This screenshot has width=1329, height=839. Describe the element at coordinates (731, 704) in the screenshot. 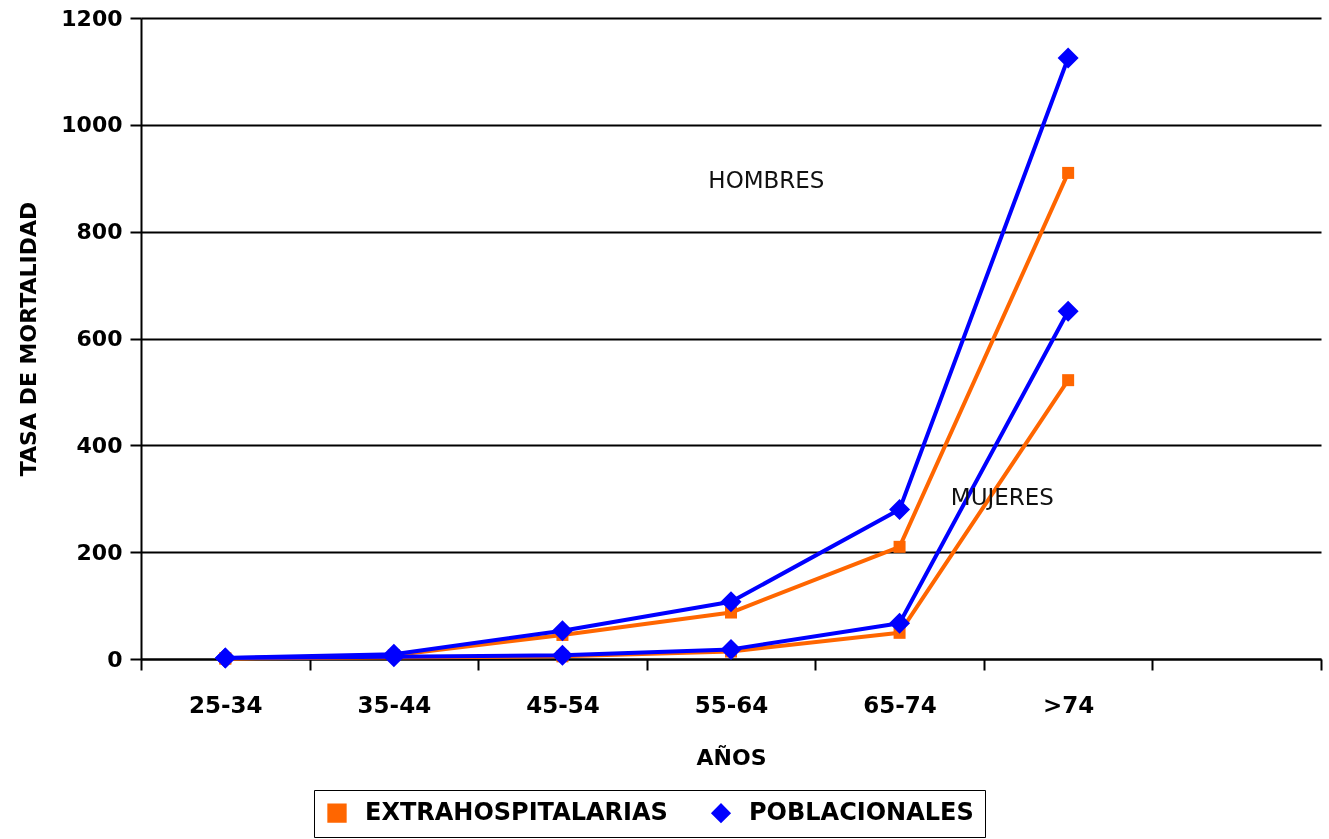

I see `x-tick-label: 55-64` at that location.